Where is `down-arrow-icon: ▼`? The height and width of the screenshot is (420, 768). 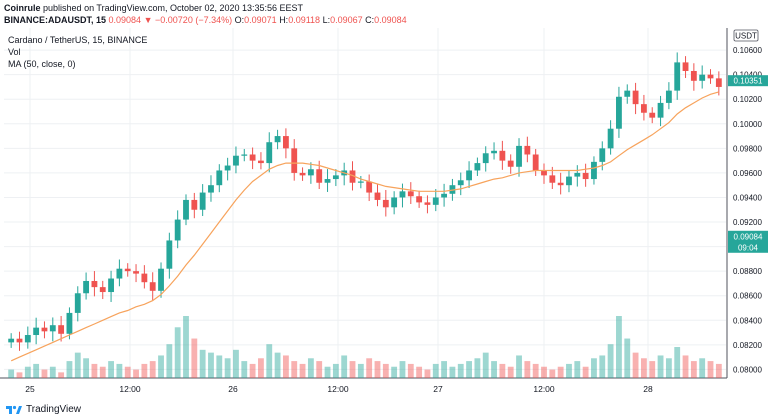
down-arrow-icon: ▼ is located at coordinates (148, 20).